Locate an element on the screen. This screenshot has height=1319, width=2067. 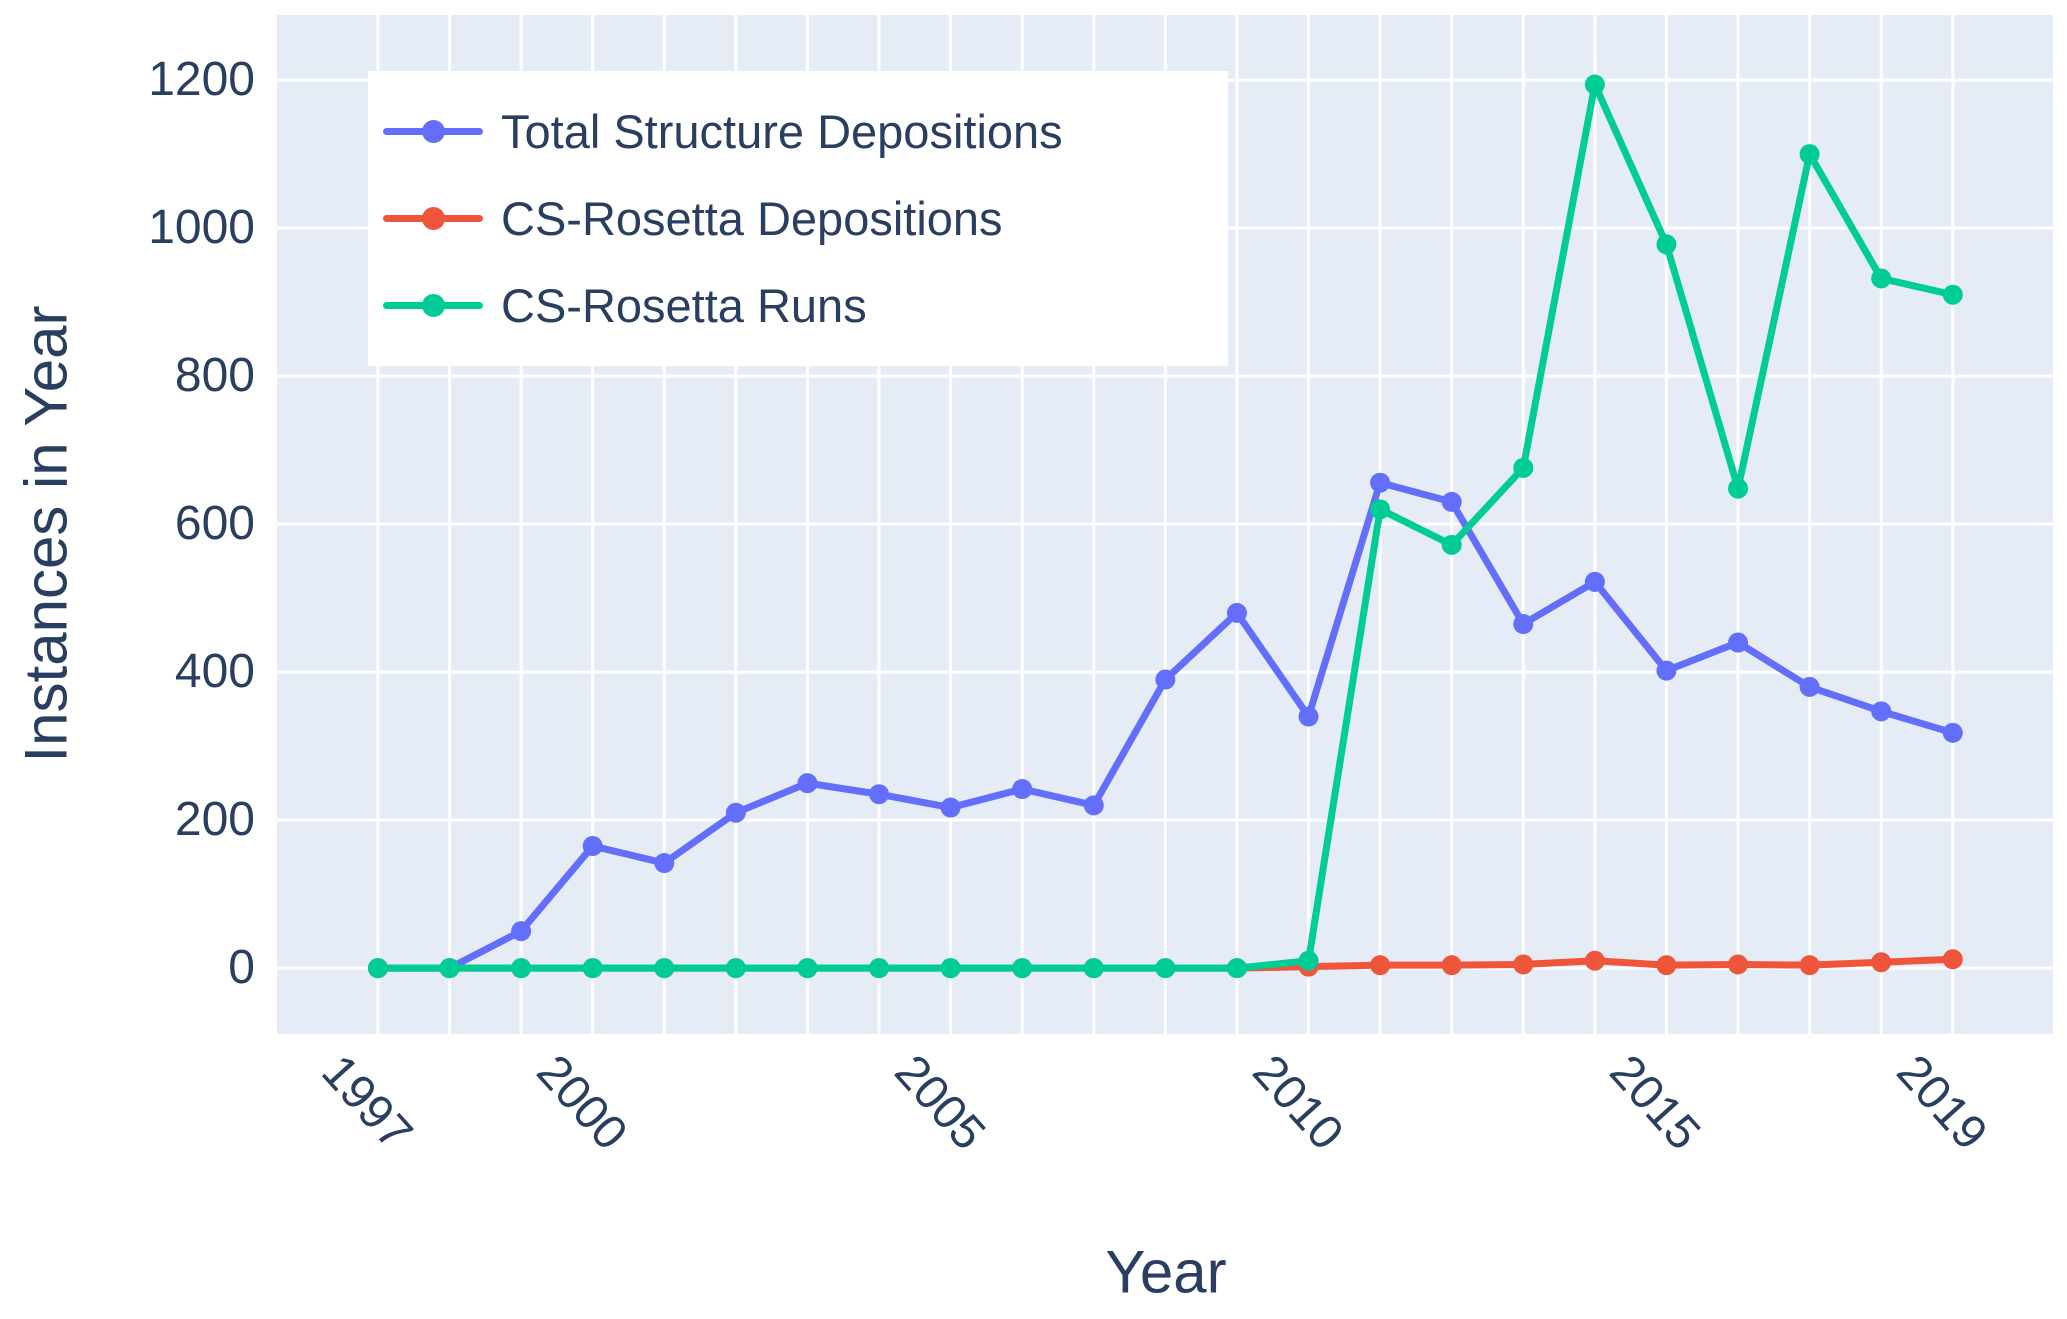
y-tick-label: 1200 is located at coordinates (201, 80).